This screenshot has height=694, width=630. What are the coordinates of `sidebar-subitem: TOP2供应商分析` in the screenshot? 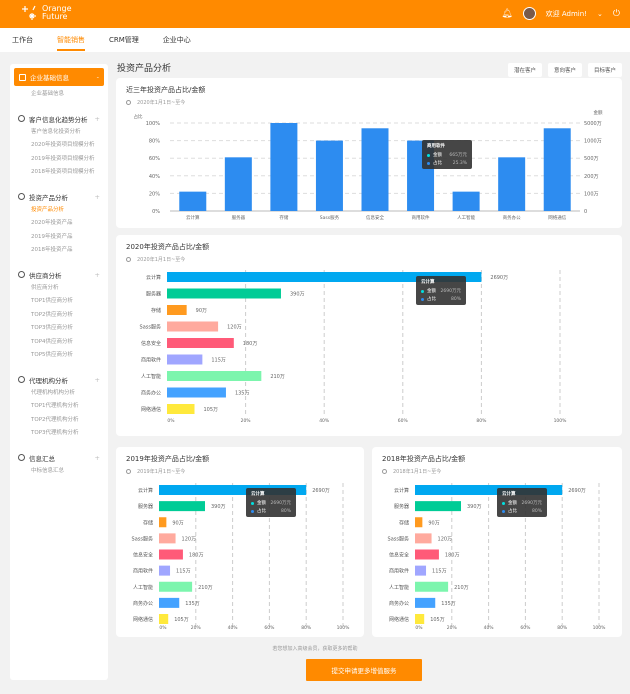 It's located at (52, 314).